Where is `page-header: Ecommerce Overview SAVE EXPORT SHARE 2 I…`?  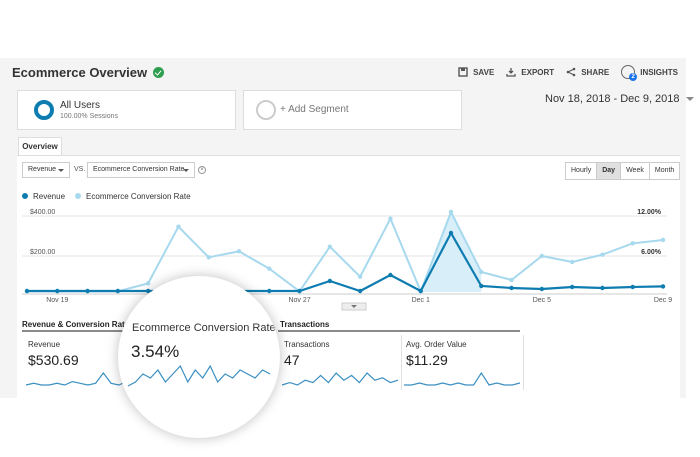
page-header: Ecommerce Overview SAVE EXPORT SHARE 2 I… is located at coordinates (343, 72).